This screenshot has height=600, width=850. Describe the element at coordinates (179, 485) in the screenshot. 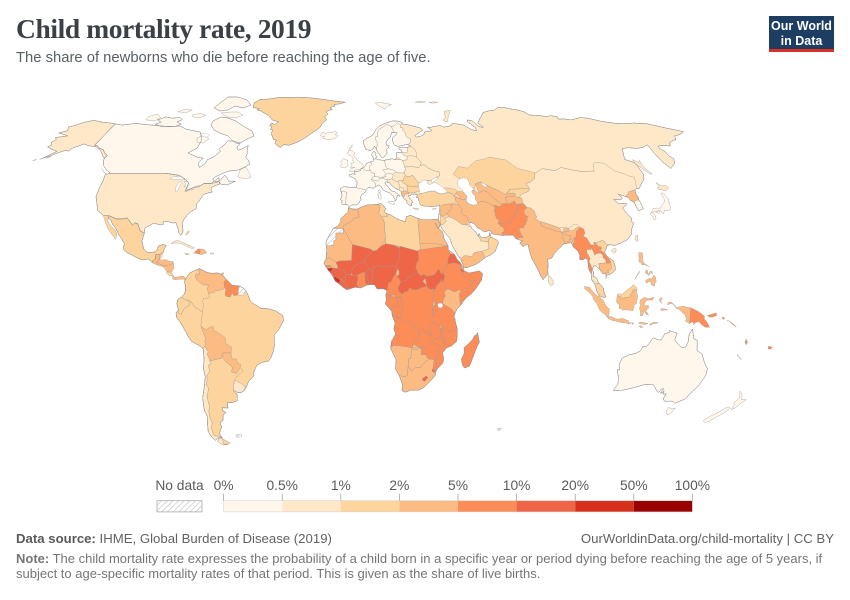

I see `svg-text: No data` at that location.